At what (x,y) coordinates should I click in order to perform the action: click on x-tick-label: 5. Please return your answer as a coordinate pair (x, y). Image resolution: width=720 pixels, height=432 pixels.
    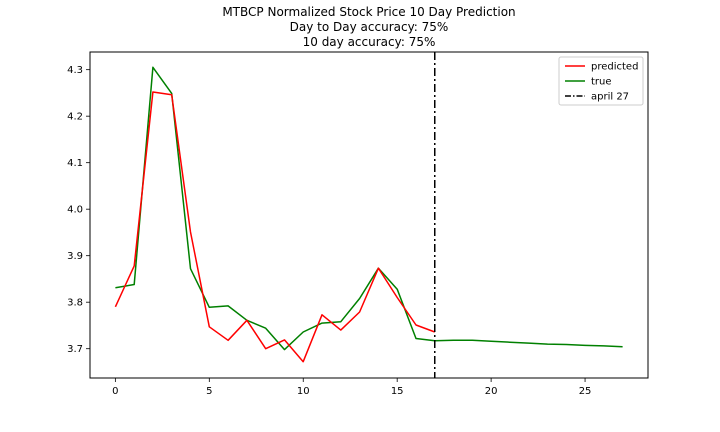
    Looking at the image, I should click on (209, 391).